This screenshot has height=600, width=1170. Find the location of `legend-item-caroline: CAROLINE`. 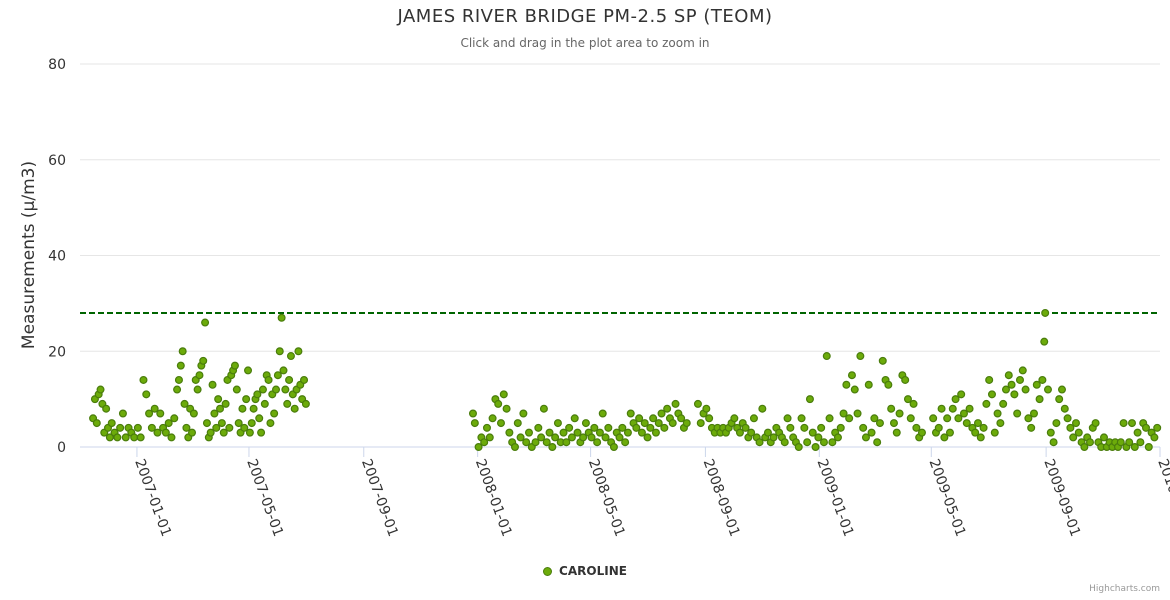

legend-item-caroline: CAROLINE is located at coordinates (585, 571).